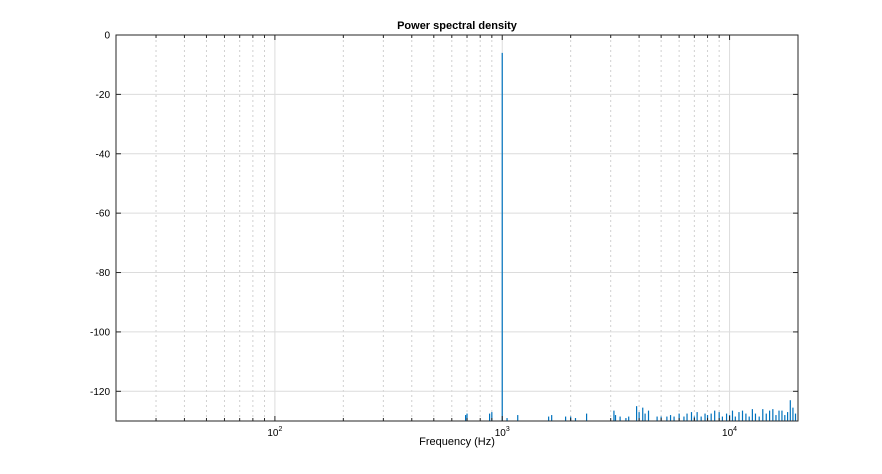 This screenshot has height=474, width=882. What do you see at coordinates (100, 332) in the screenshot?
I see `y-tick-label: -100` at bounding box center [100, 332].